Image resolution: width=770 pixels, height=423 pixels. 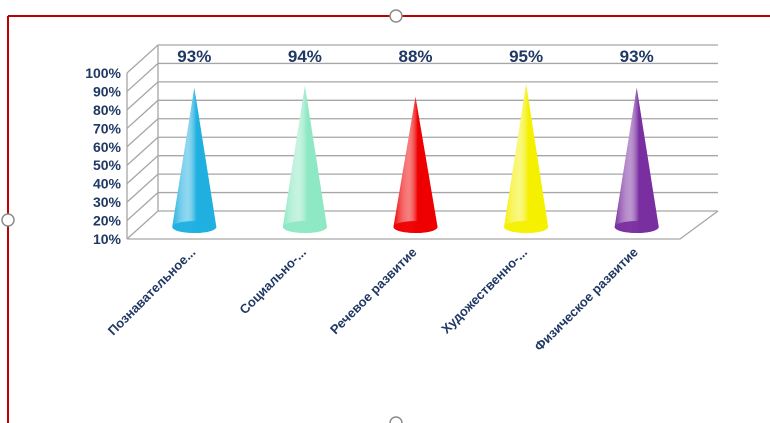 What do you see at coordinates (103, 156) in the screenshot?
I see `y-axis: 10% 20% 30% 40% 50% 60% 70% 80% 90% 100%` at bounding box center [103, 156].